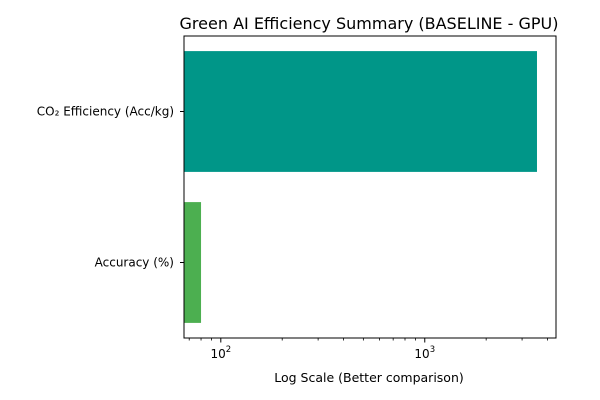 The width and height of the screenshot is (600, 400). I want to click on x-tick-label-1: 10³, so click(424, 353).